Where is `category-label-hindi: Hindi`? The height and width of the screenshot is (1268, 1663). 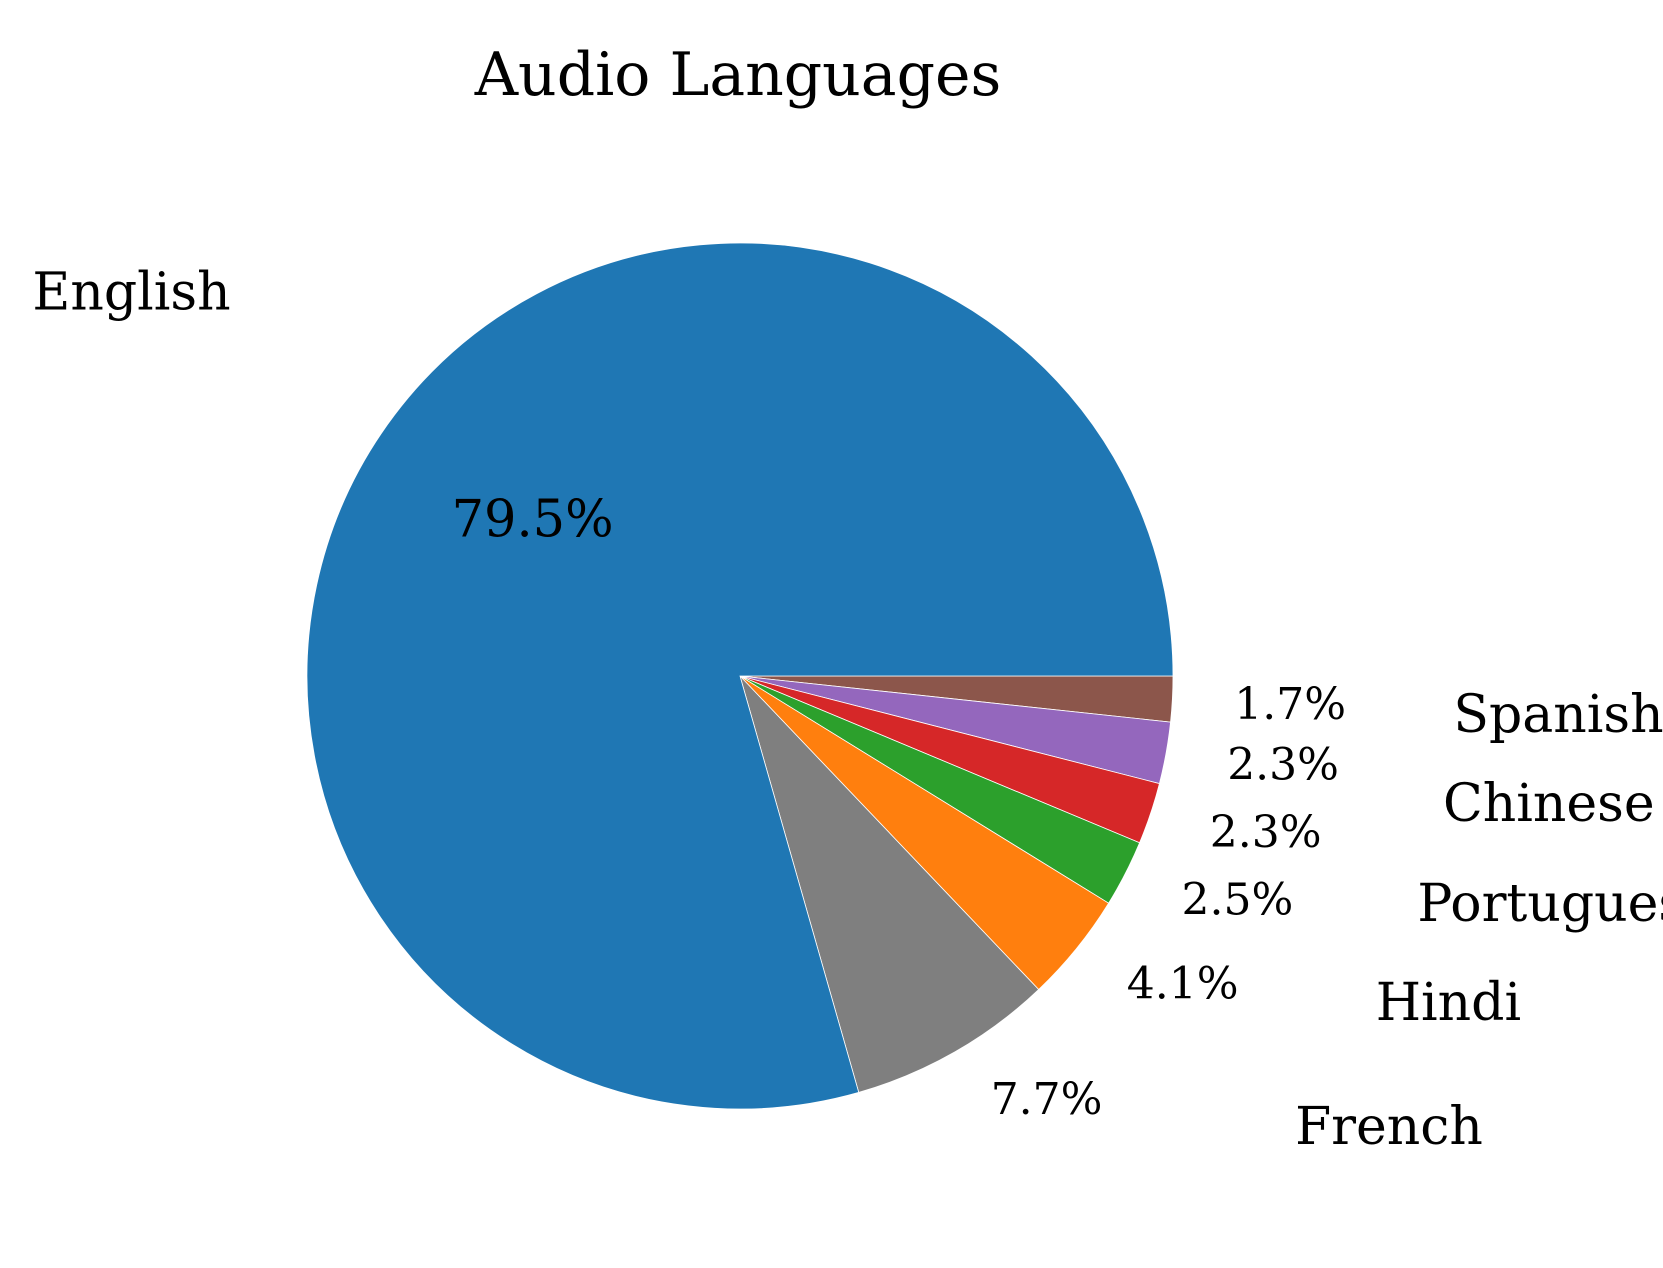 category-label-hindi: Hindi is located at coordinates (1448, 1003).